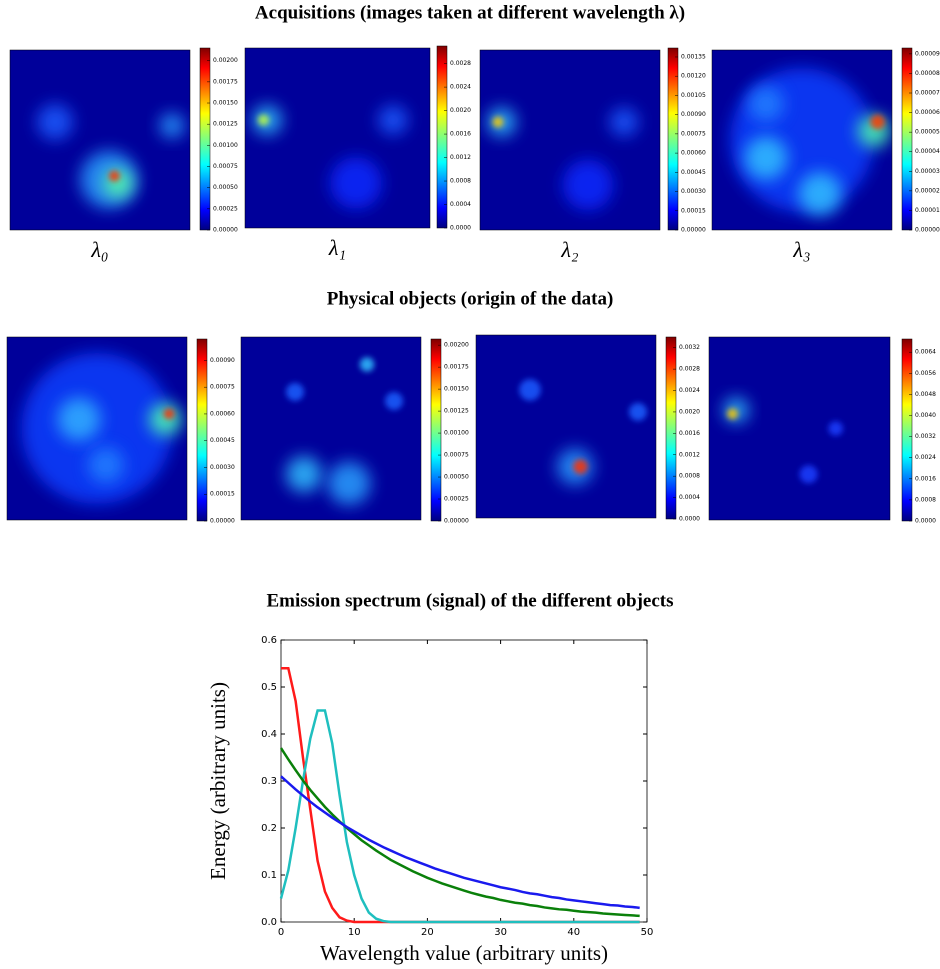 The height and width of the screenshot is (969, 940). Describe the element at coordinates (281, 932) in the screenshot. I see `x-tick-label: 0` at that location.